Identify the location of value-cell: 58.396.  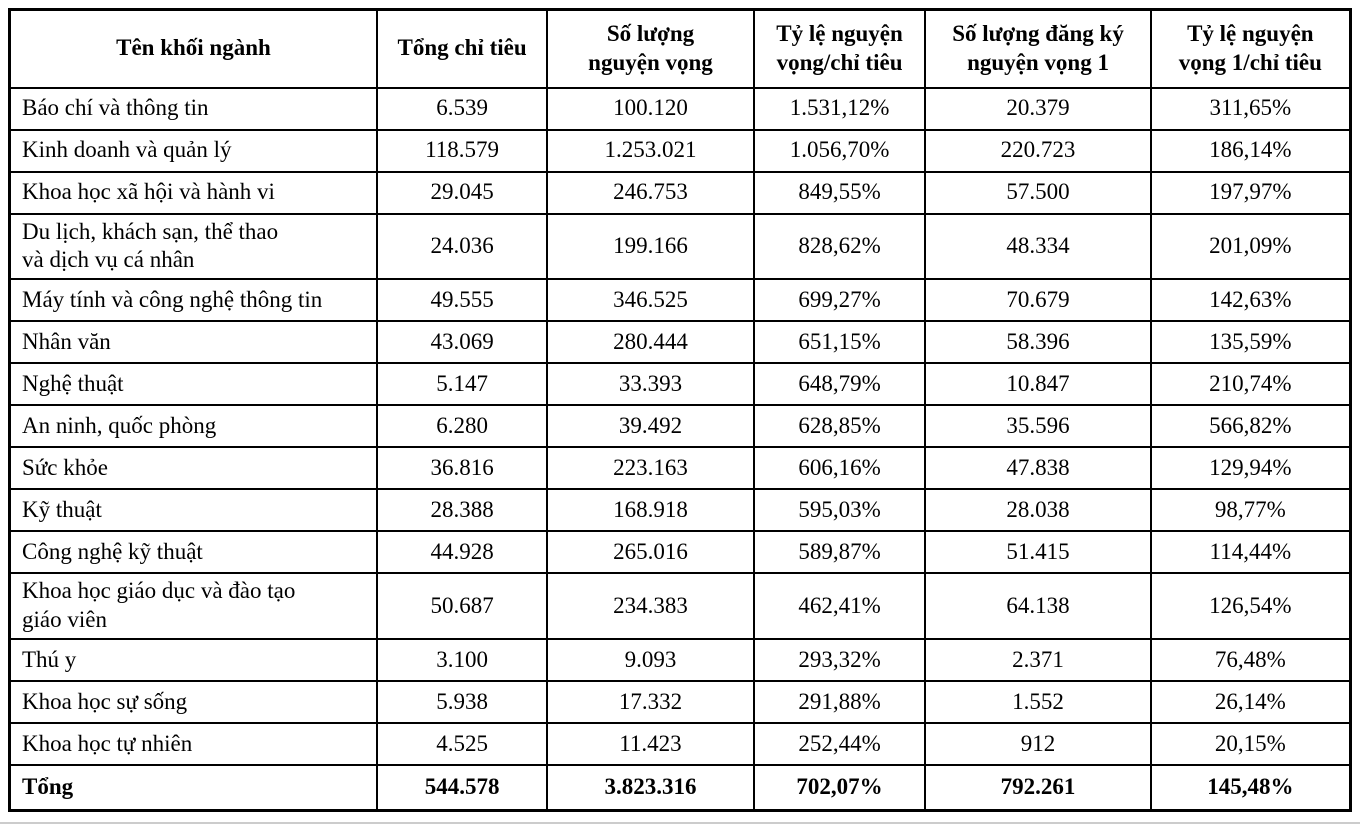
(1038, 342).